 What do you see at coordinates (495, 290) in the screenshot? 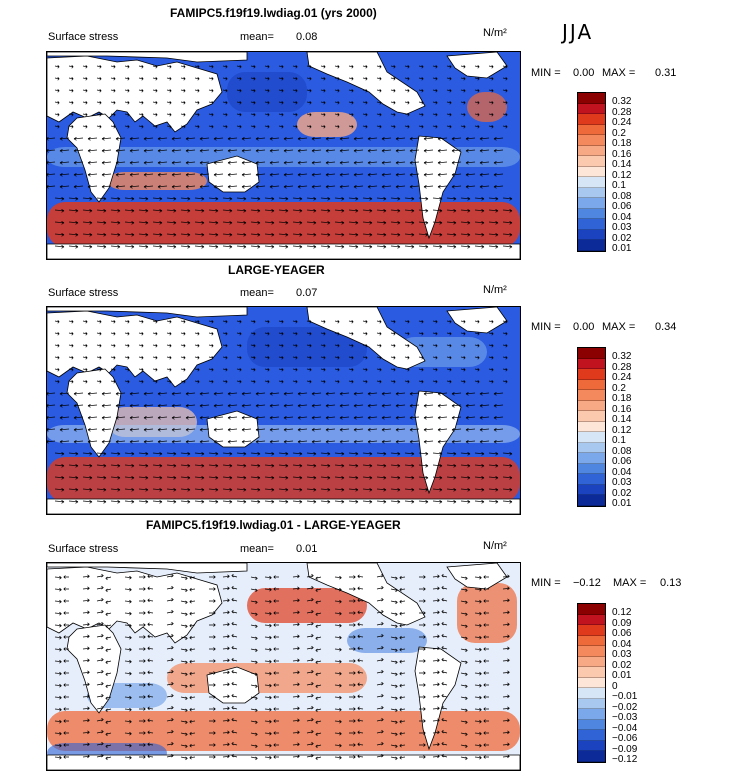
I see `panel-2-units: N/m²` at bounding box center [495, 290].